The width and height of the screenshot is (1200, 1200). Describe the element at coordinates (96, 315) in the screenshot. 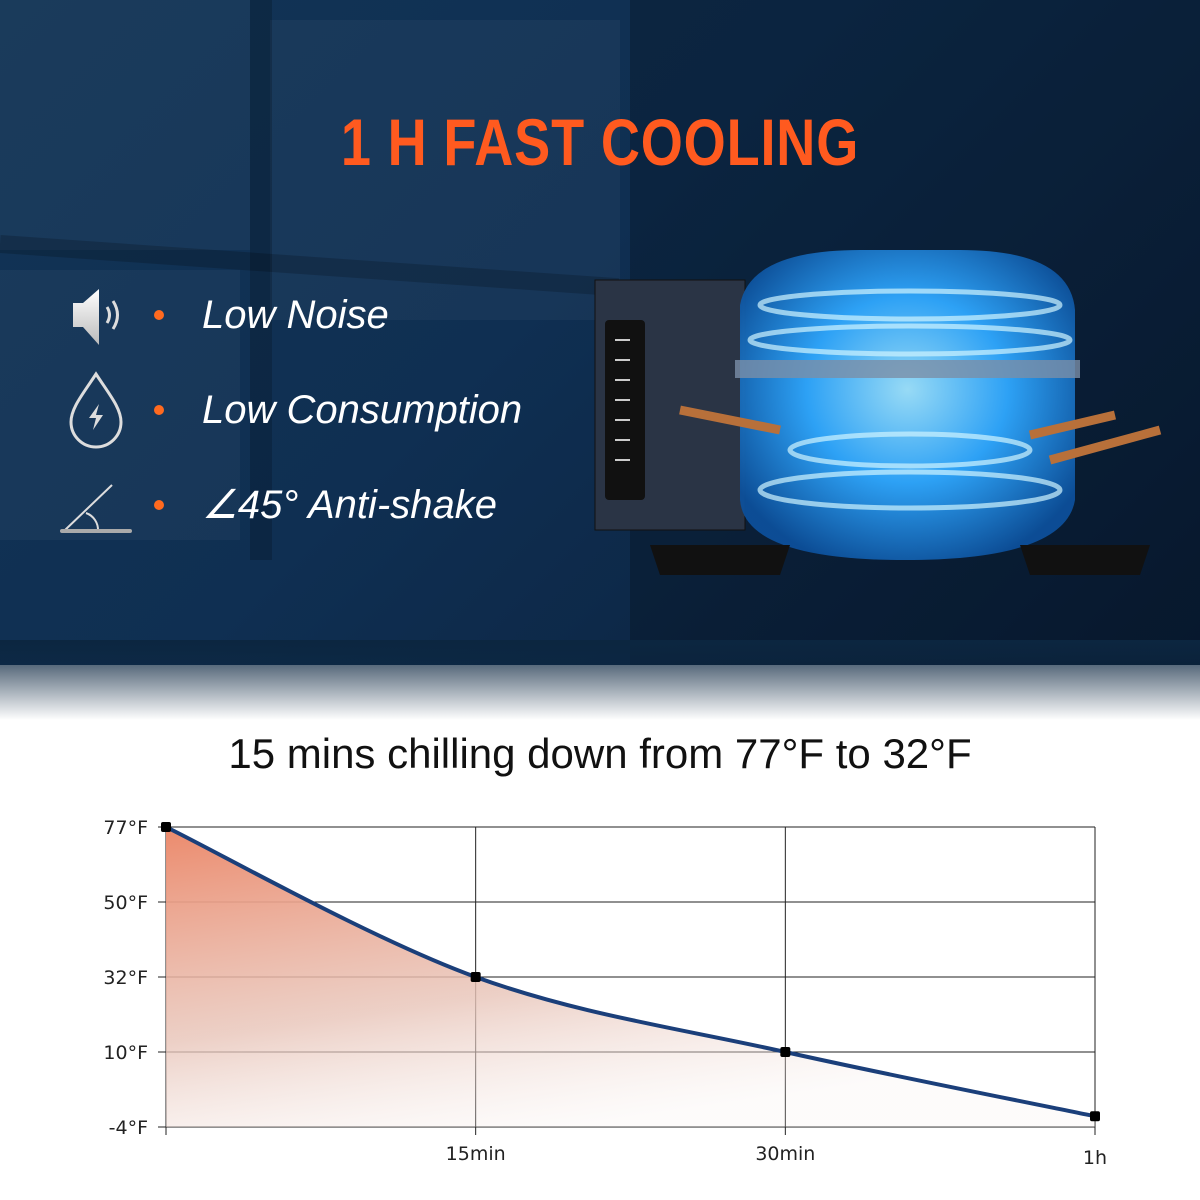

I see `speaker-icon` at that location.